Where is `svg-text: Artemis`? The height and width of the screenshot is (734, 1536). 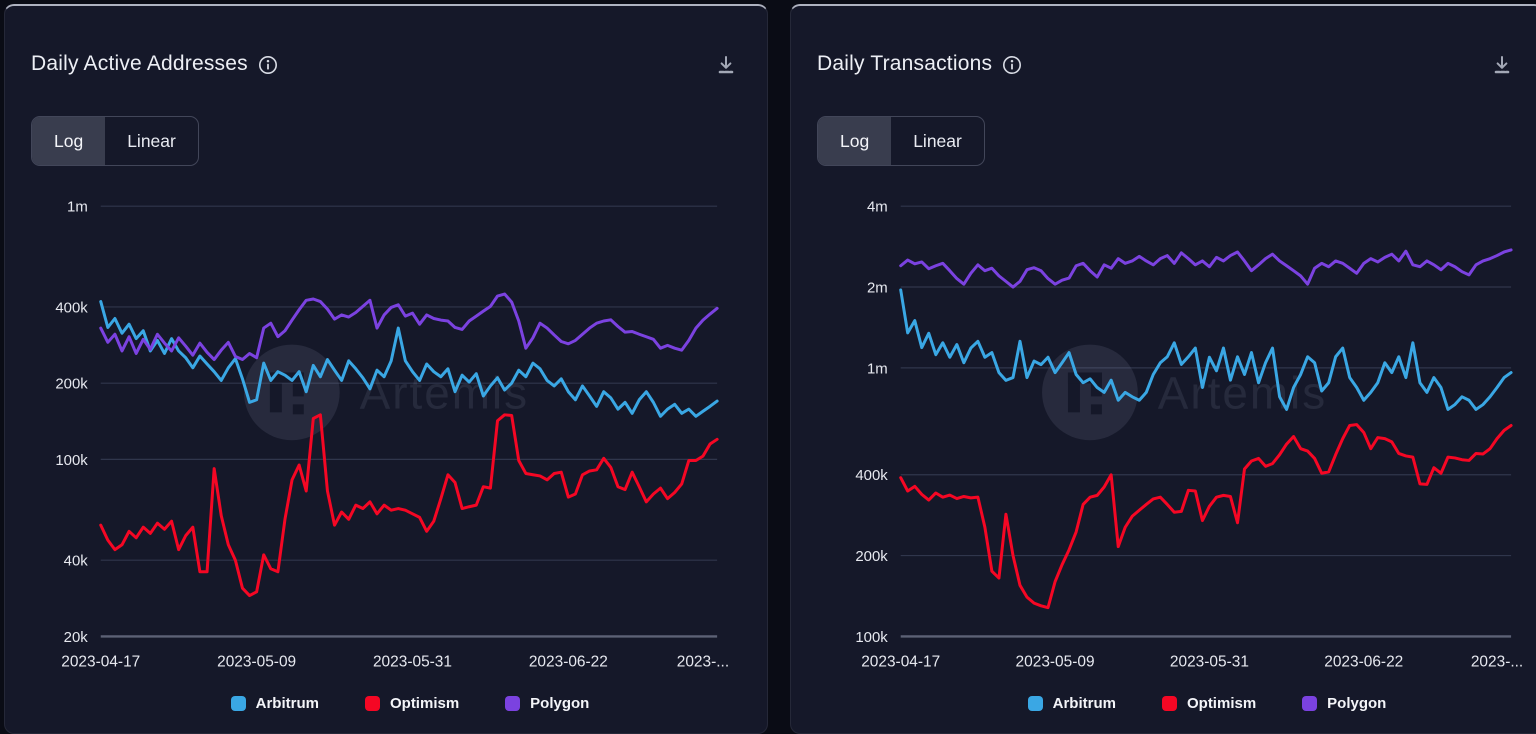 svg-text: Artemis is located at coordinates (1242, 392).